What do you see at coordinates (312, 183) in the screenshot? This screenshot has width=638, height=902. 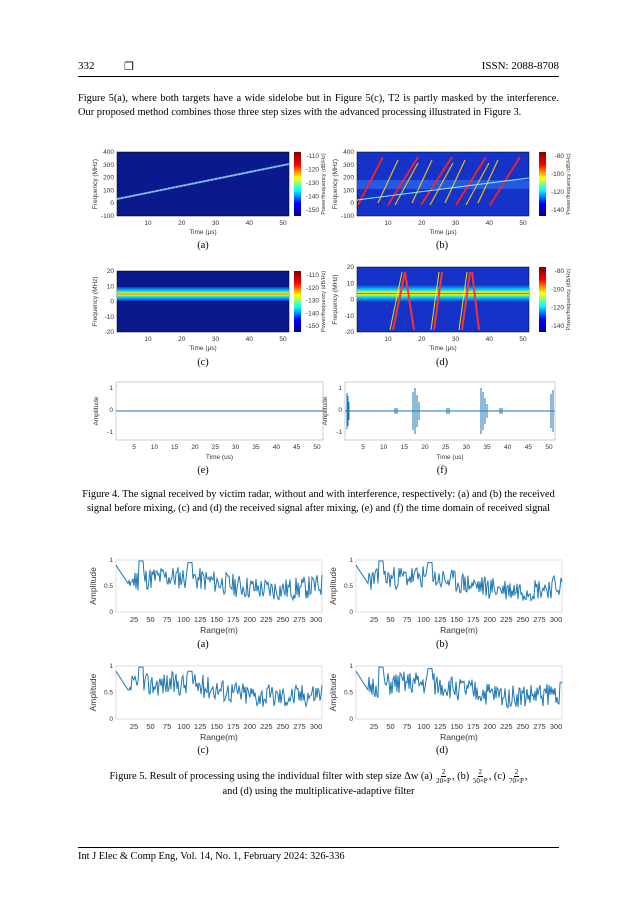 I see `cbar-tick-a: -130` at bounding box center [312, 183].